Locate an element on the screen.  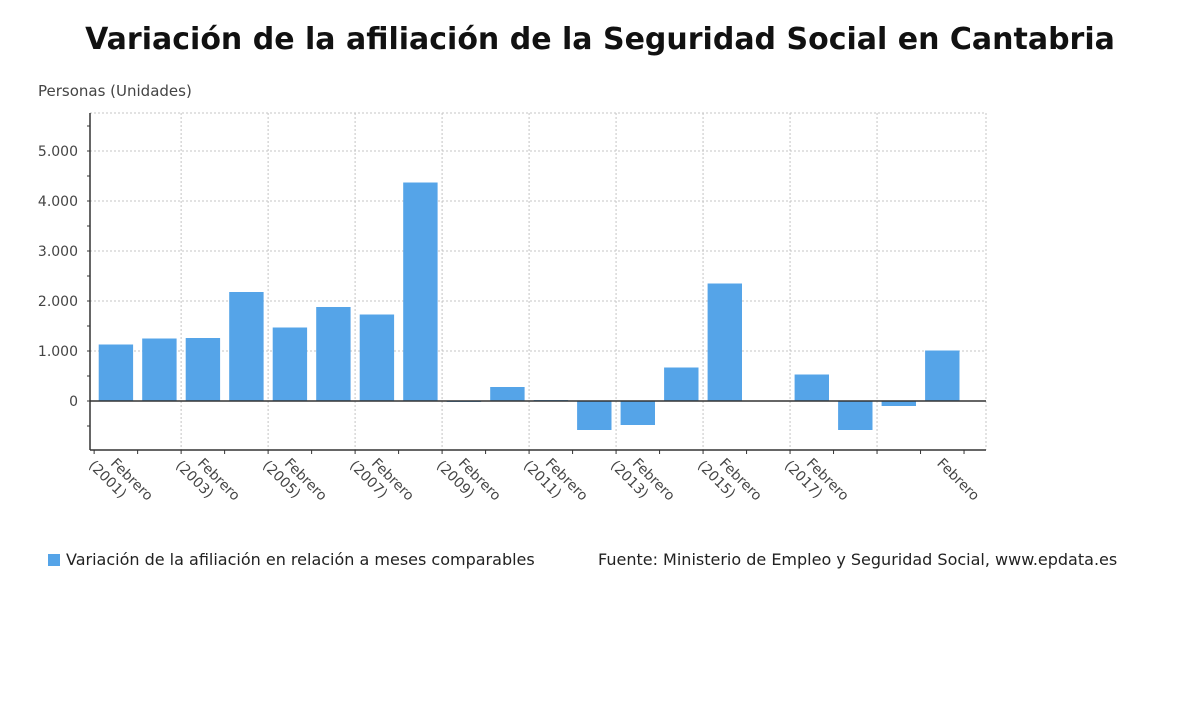
bar-2003 is located at coordinates (203, 369).